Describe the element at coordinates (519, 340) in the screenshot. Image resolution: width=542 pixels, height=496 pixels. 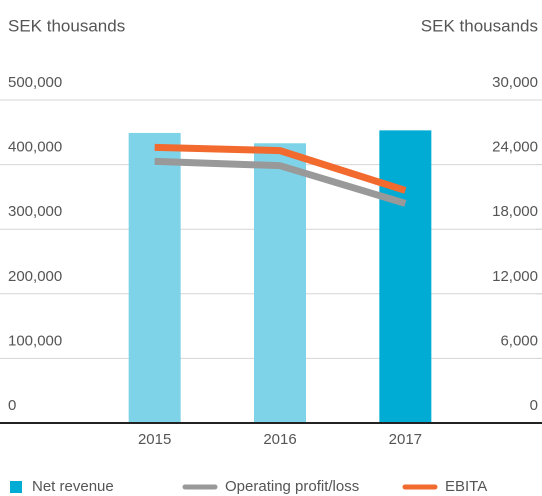
I see `y2-tick-label: 6,000` at that location.